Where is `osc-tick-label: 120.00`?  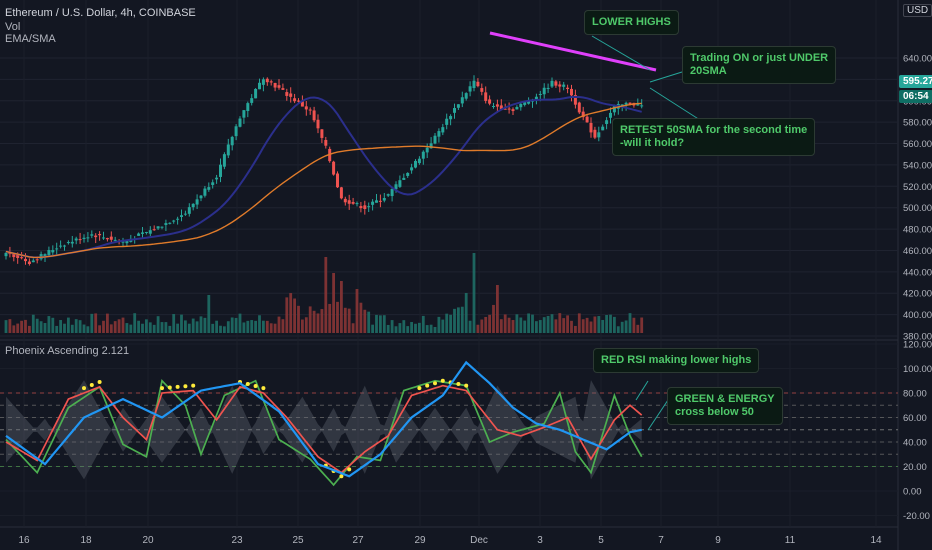 osc-tick-label: 120.00 is located at coordinates (917, 345).